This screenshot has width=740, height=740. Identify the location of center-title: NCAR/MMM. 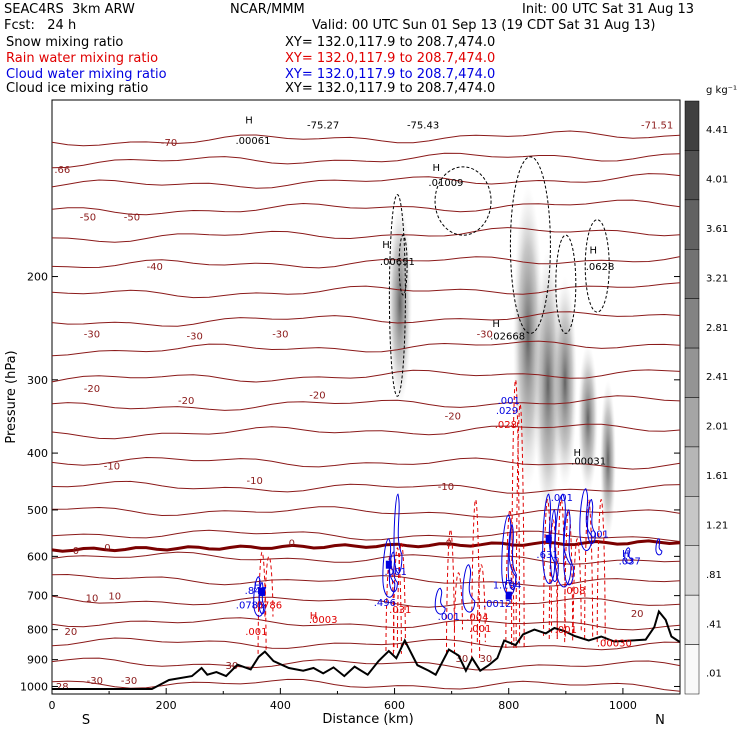
(267, 9).